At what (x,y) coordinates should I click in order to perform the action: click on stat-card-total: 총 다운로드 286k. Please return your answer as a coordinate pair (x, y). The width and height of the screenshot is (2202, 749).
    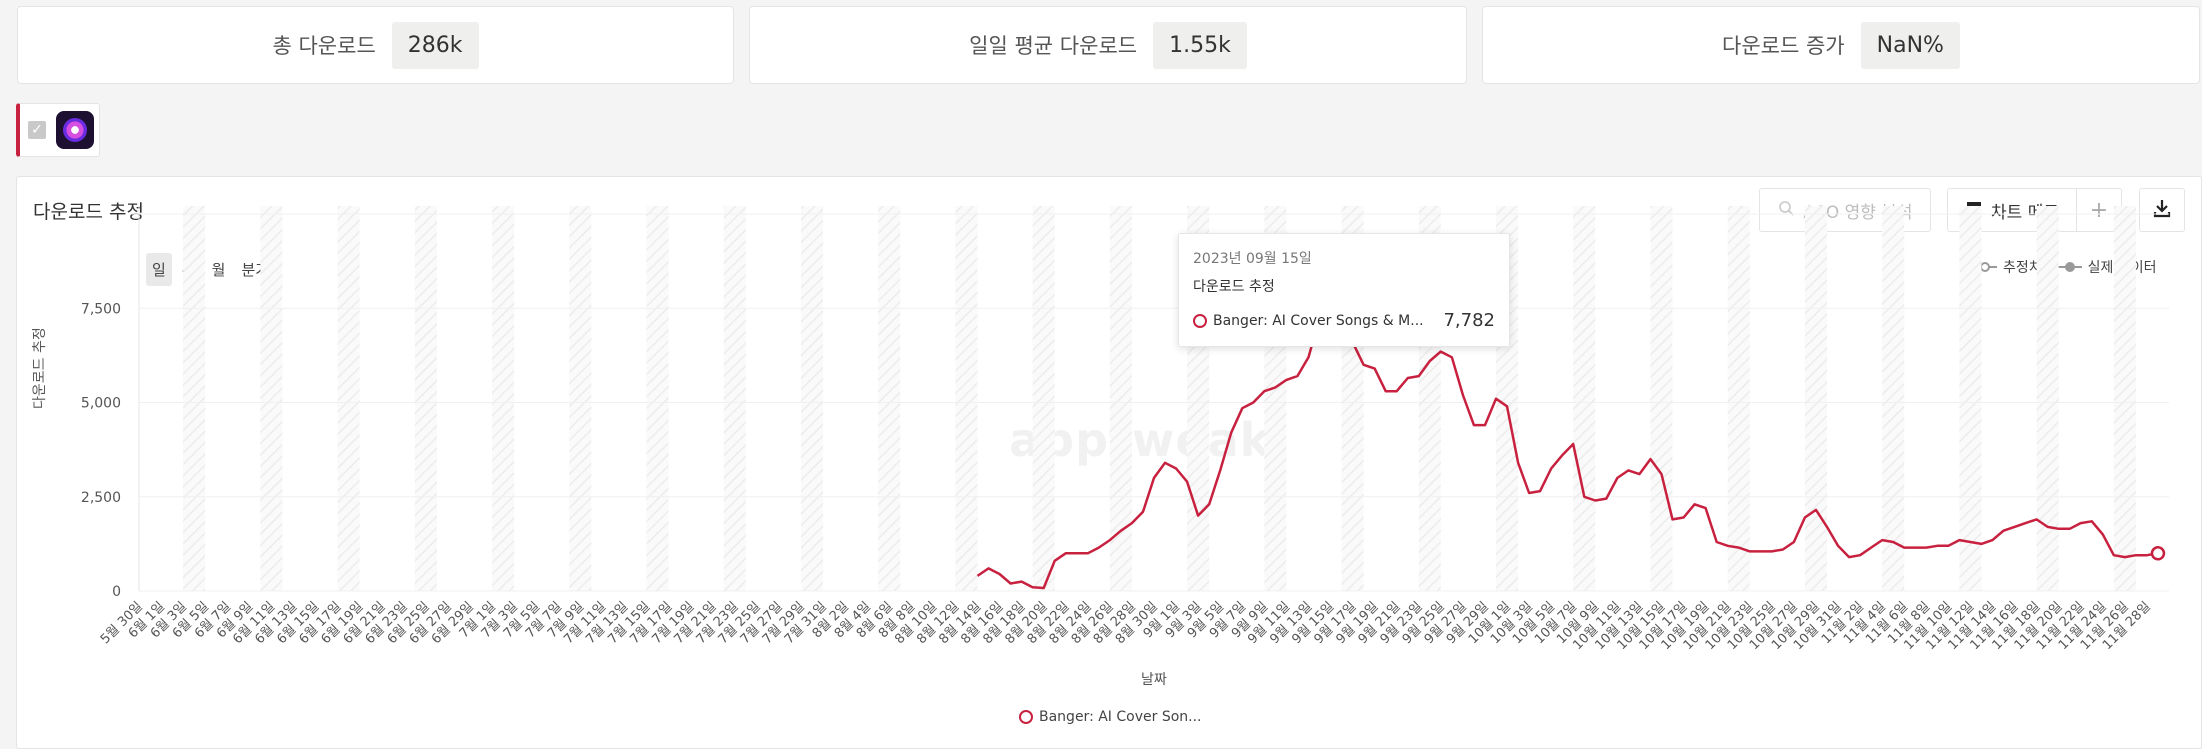
    Looking at the image, I should click on (375, 45).